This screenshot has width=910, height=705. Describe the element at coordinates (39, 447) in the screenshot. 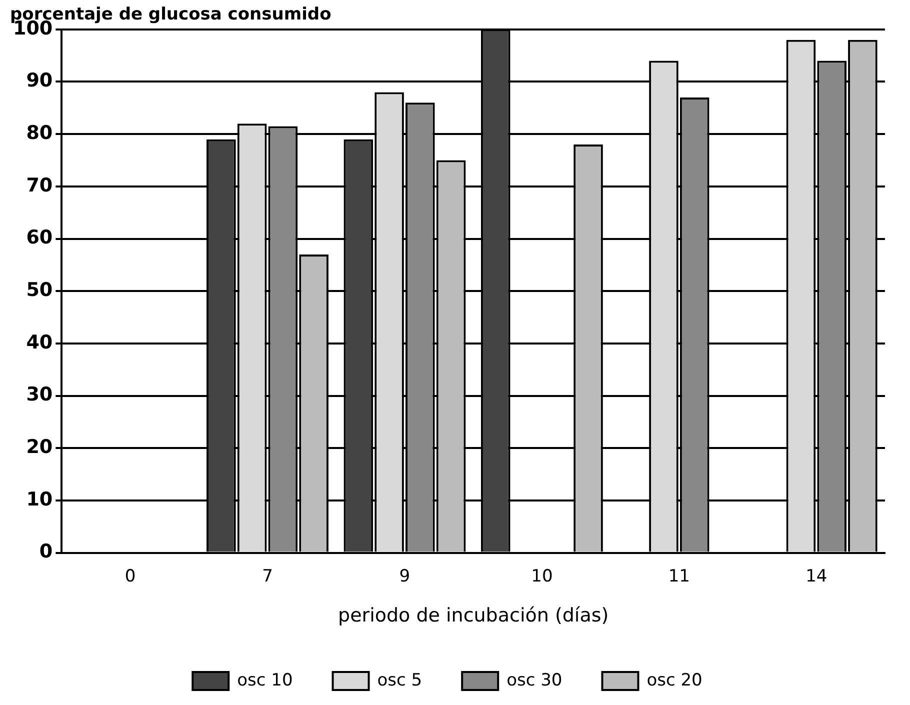

I see `y-tick-label: 20` at that location.